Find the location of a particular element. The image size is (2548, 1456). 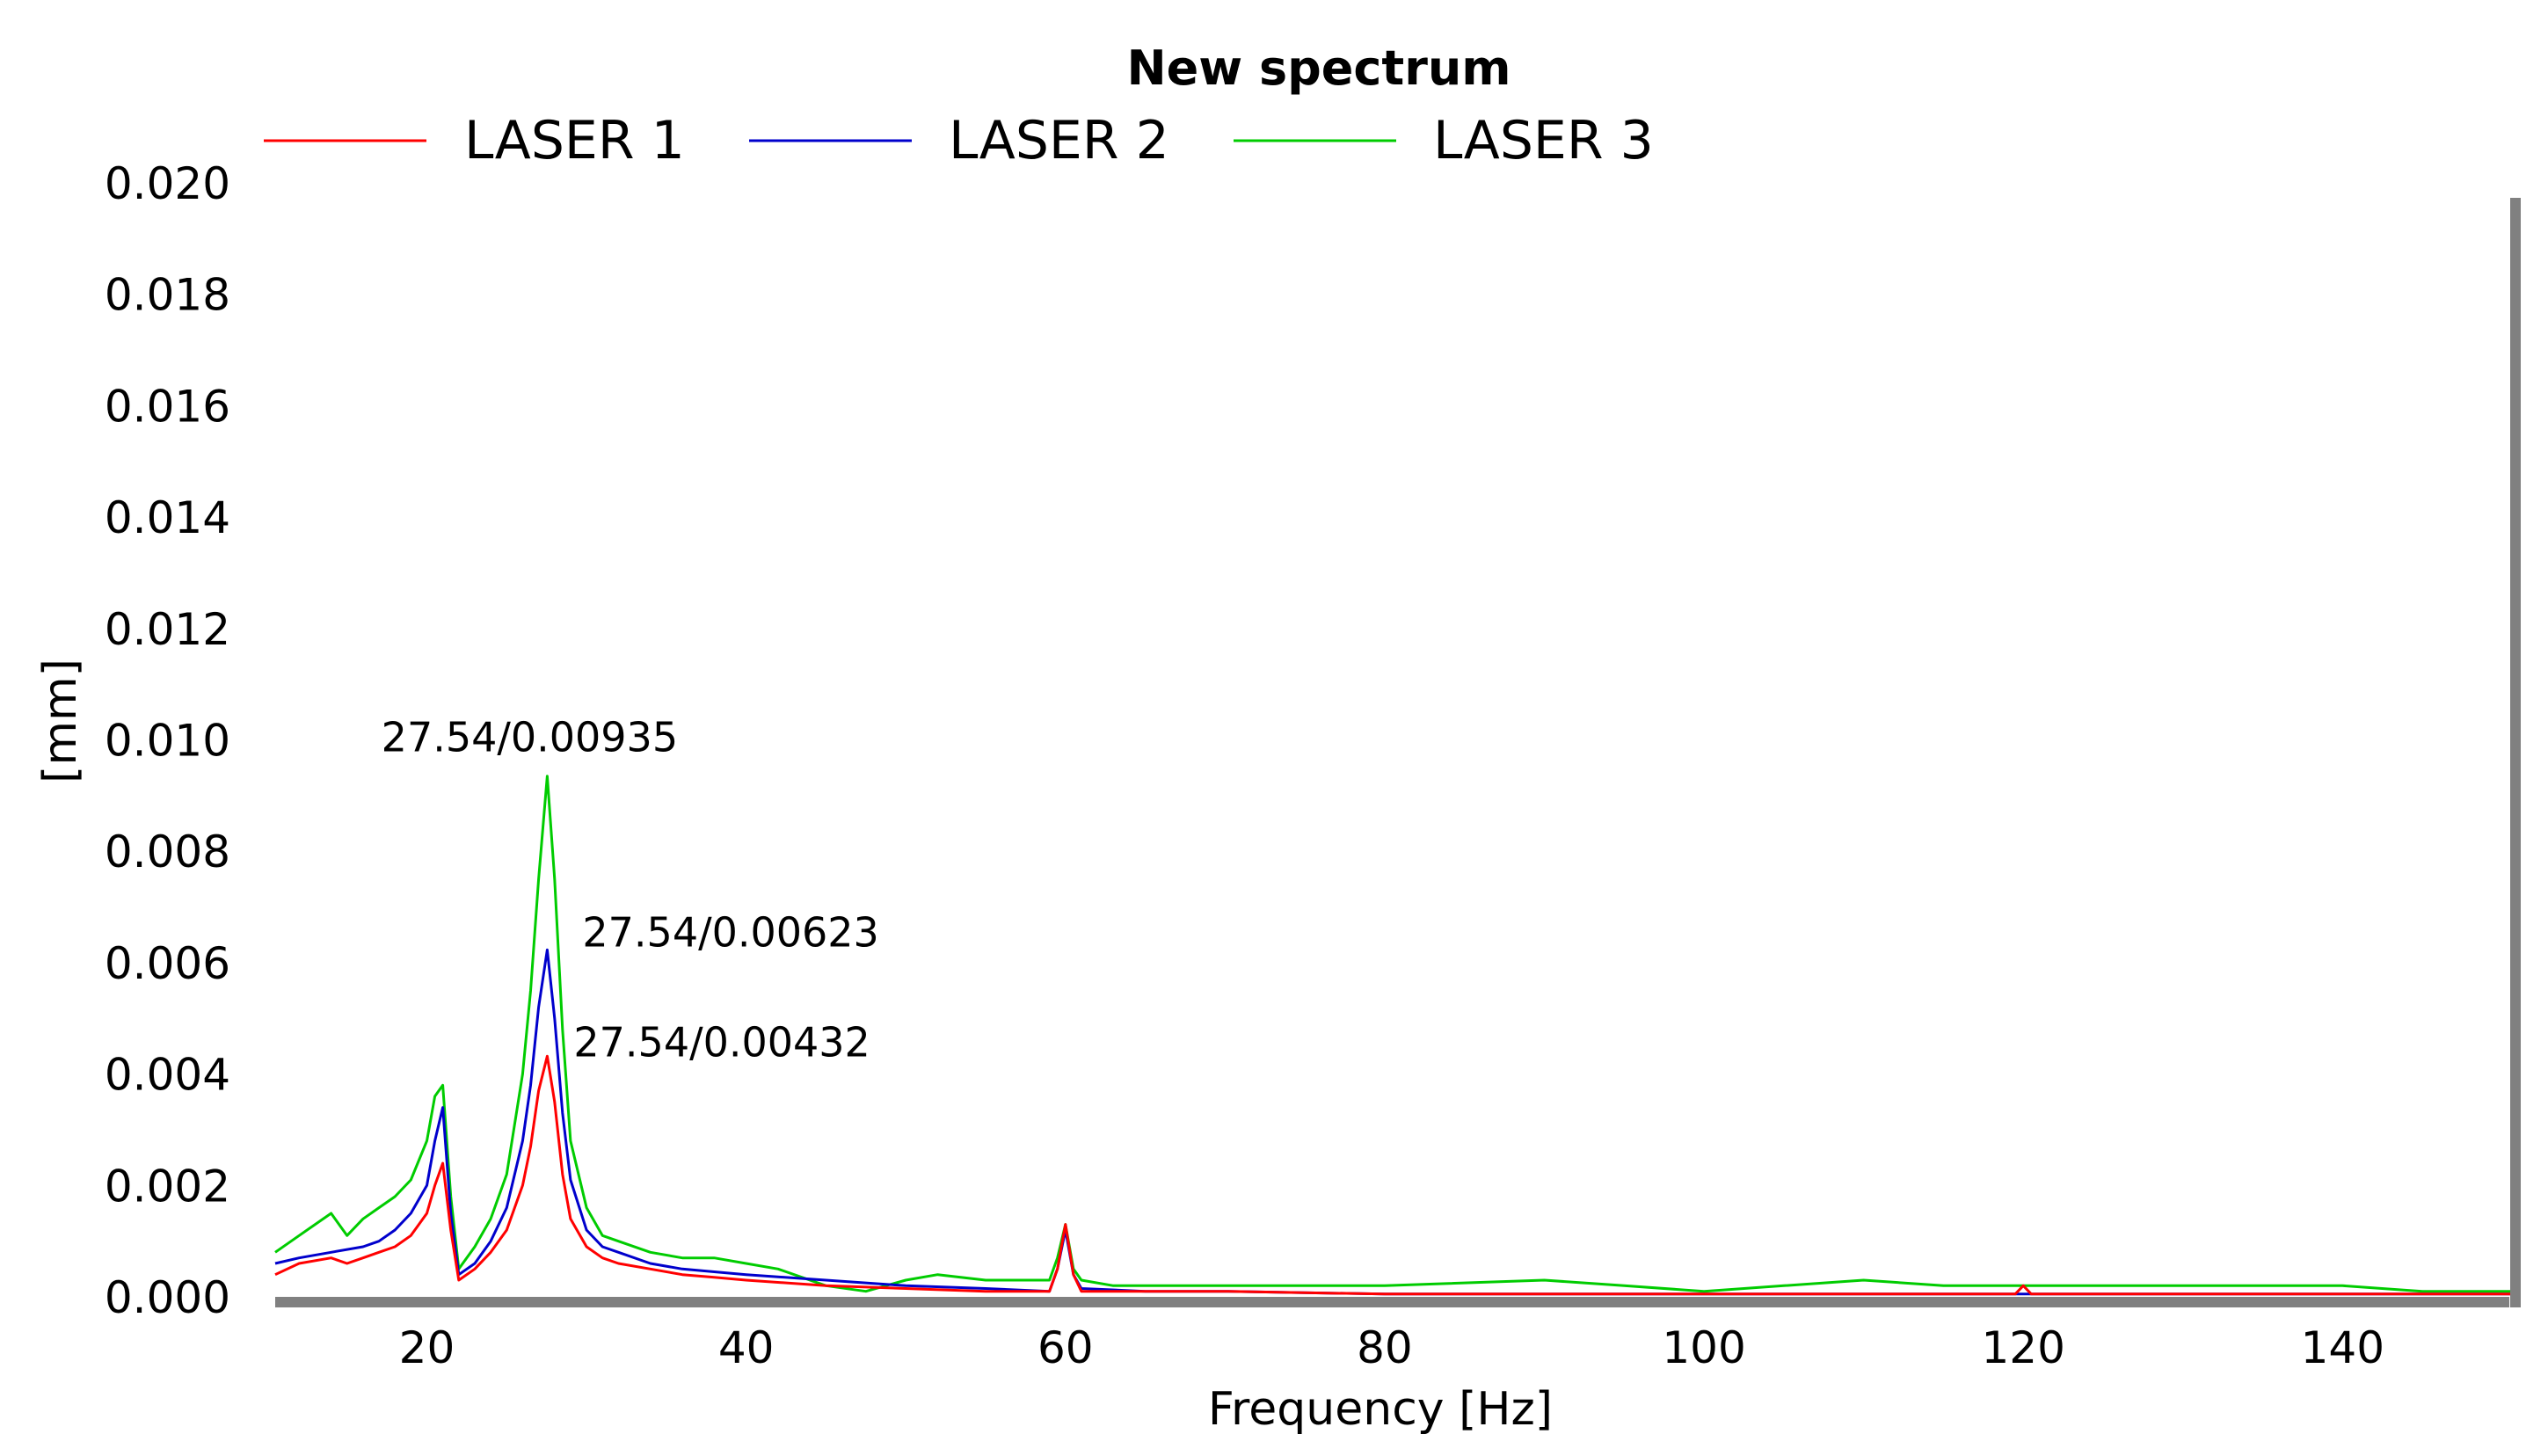

peak-label-laser-1: 27.54/0.00432 is located at coordinates (721, 1042).